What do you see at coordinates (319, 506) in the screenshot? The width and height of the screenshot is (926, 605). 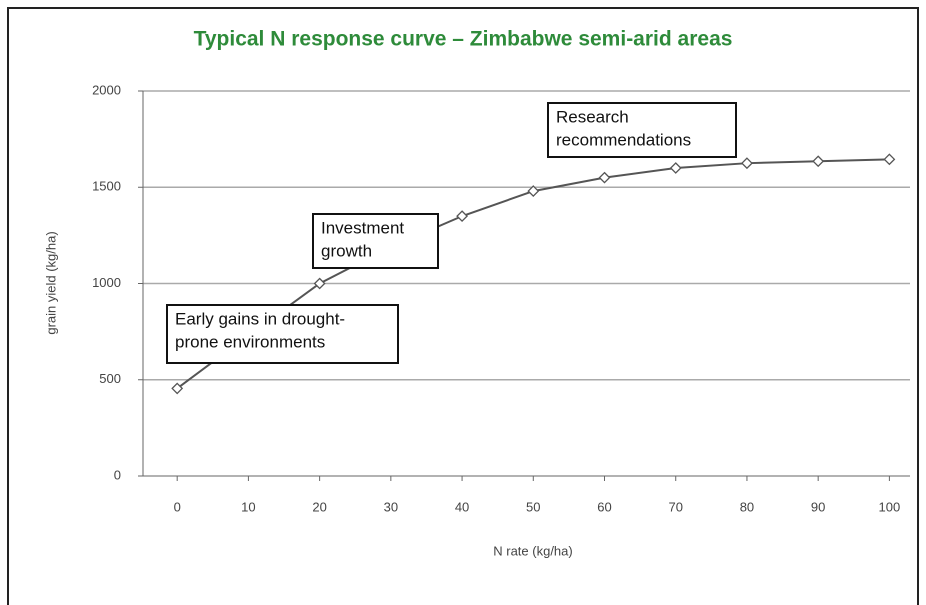 I see `x-tick-label: 20` at bounding box center [319, 506].